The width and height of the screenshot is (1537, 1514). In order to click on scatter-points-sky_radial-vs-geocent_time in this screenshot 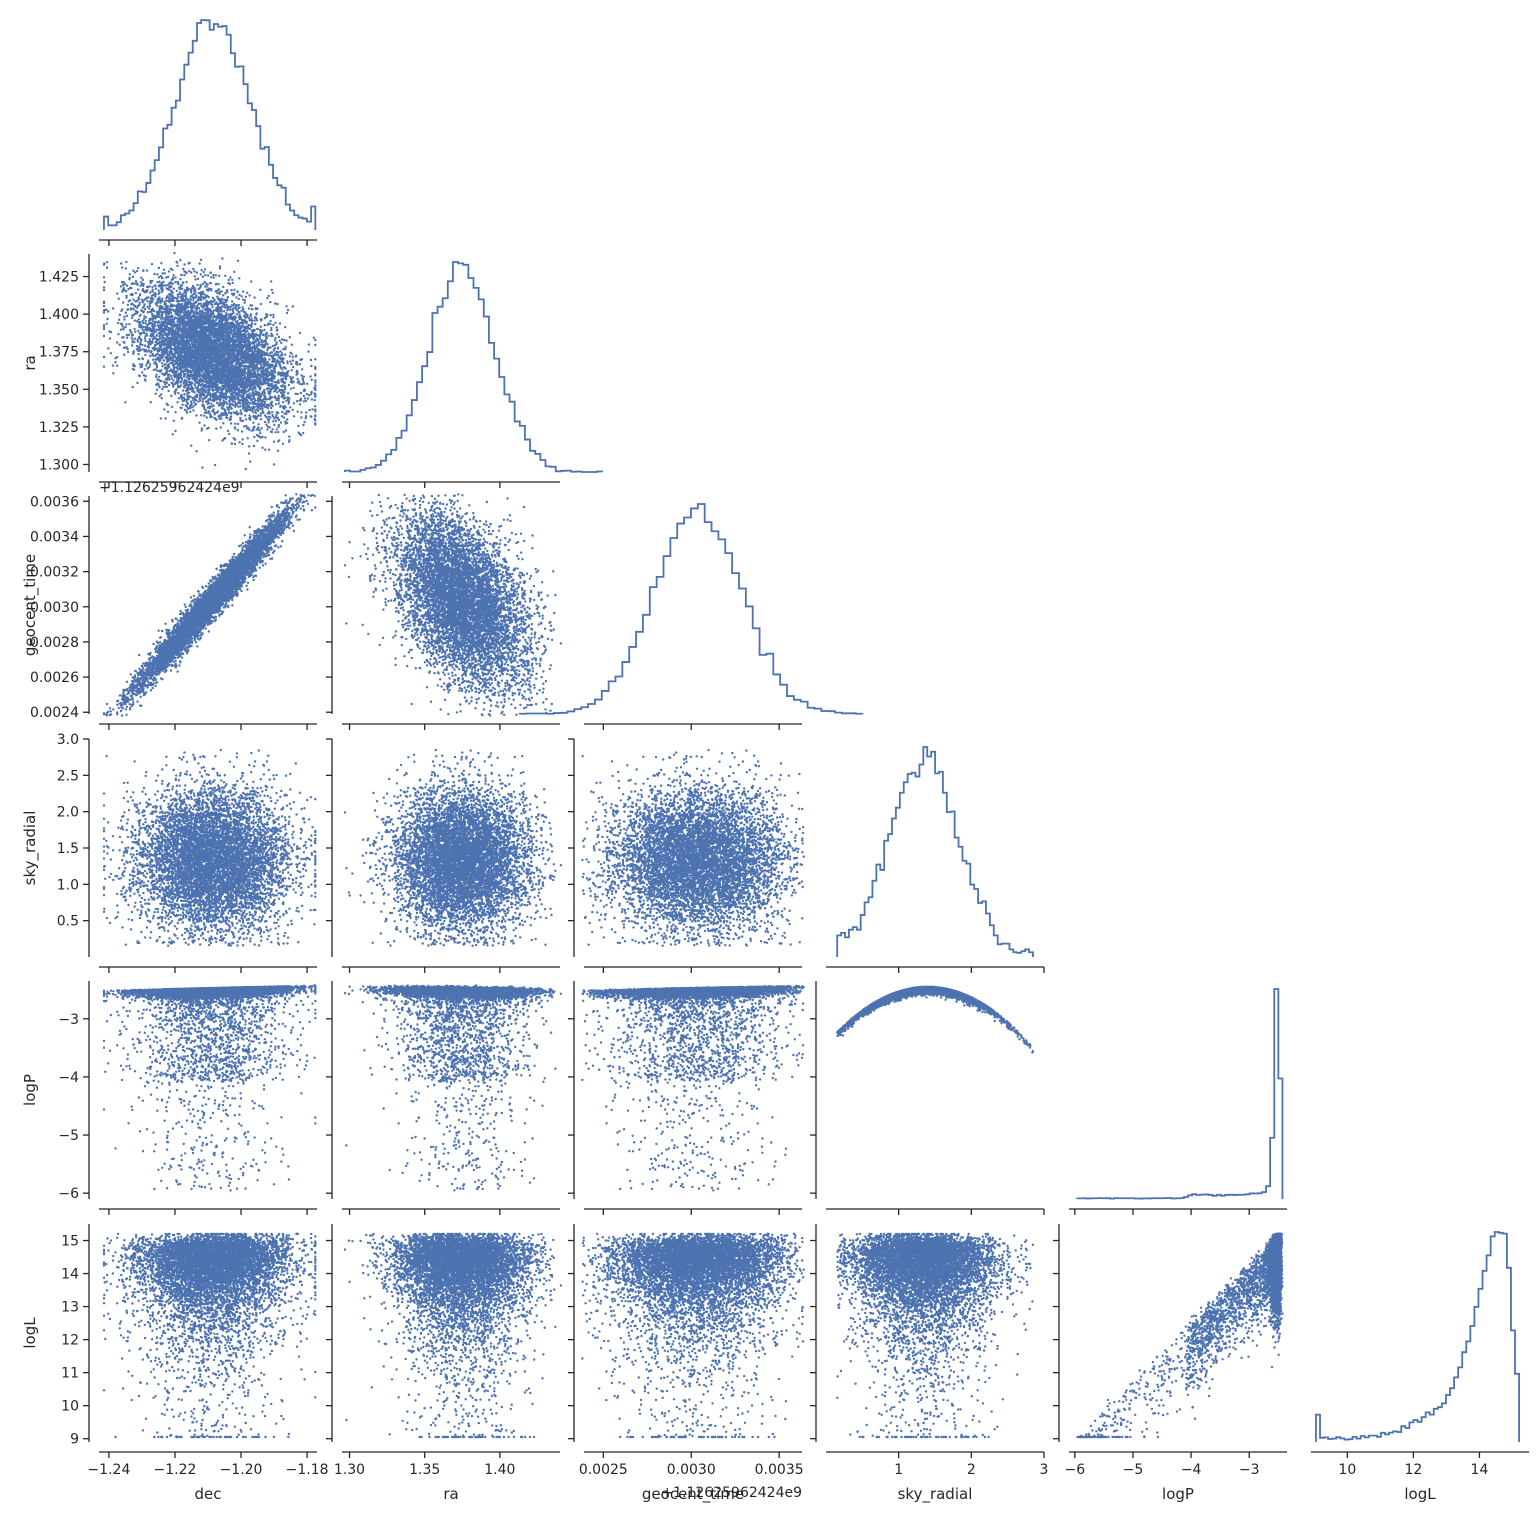, I will do `click(693, 847)`.